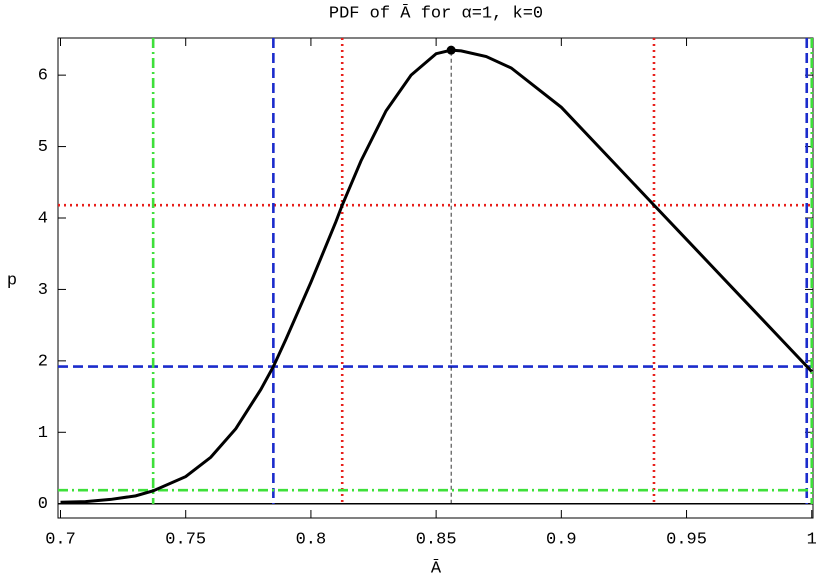 Image resolution: width=830 pixels, height=587 pixels. I want to click on x-tick-label: 0.85, so click(436, 539).